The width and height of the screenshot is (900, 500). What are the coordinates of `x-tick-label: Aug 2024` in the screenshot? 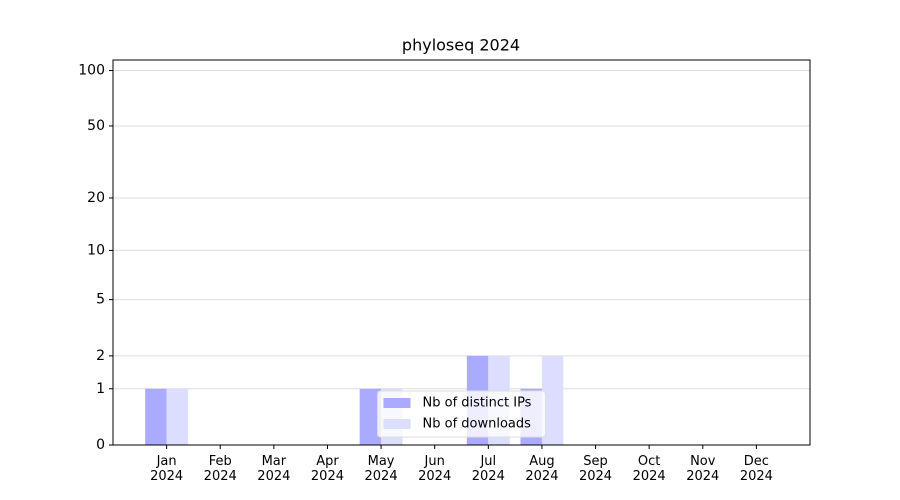 It's located at (542, 469).